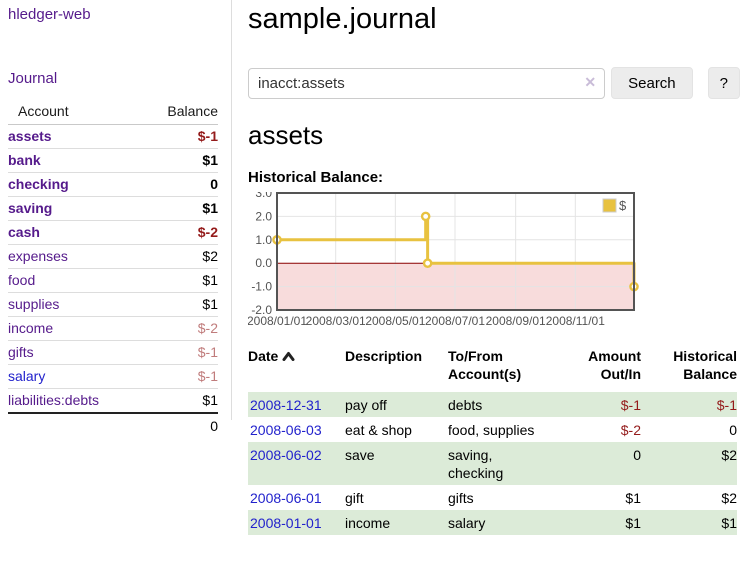  What do you see at coordinates (296, 463) in the screenshot?
I see `register-date-cell: 2008-06-02` at bounding box center [296, 463].